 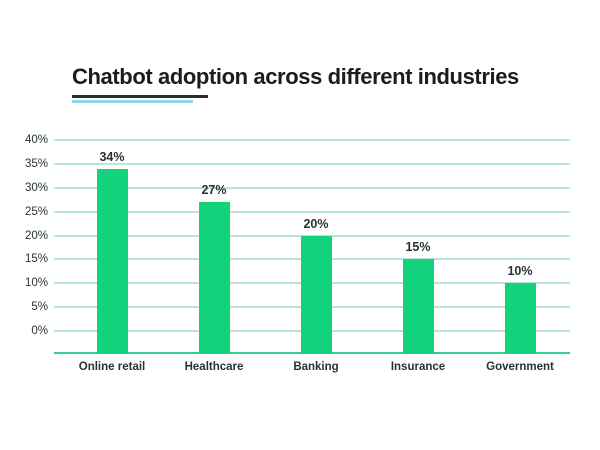 What do you see at coordinates (36, 188) in the screenshot?
I see `y-axis-tick-label: 30%` at bounding box center [36, 188].